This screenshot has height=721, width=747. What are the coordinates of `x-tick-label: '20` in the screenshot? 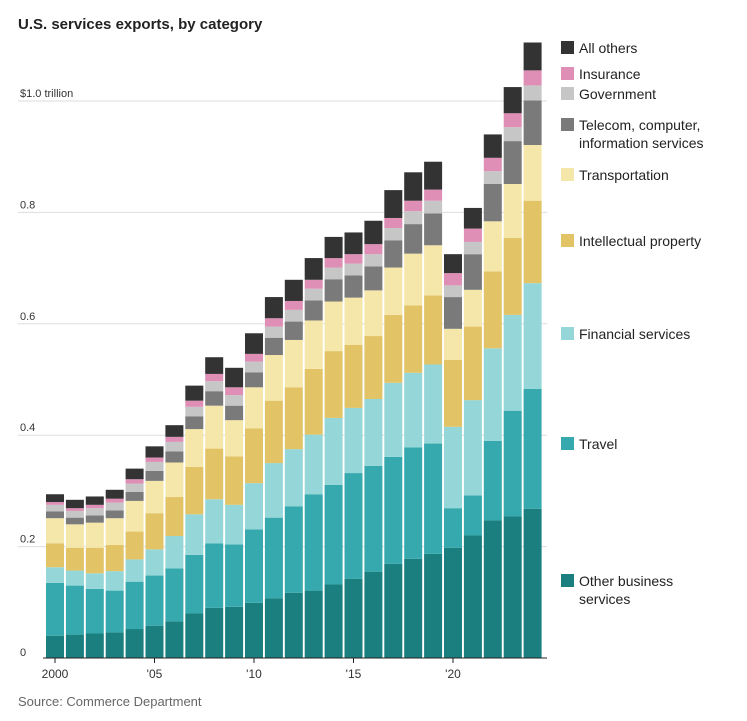 It's located at (453, 674).